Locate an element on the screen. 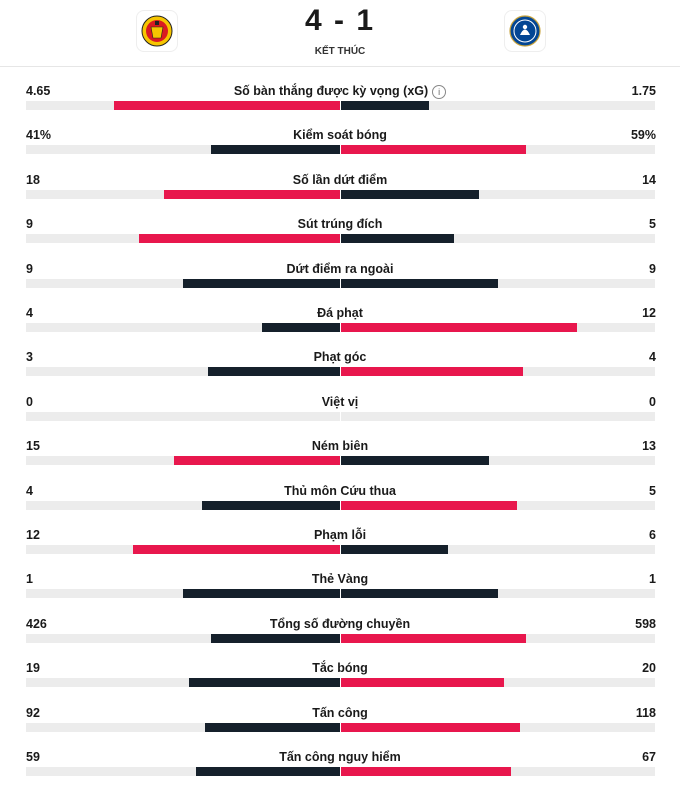 The width and height of the screenshot is (680, 793). stat-label: Số lần dứt điểm is located at coordinates (340, 180).